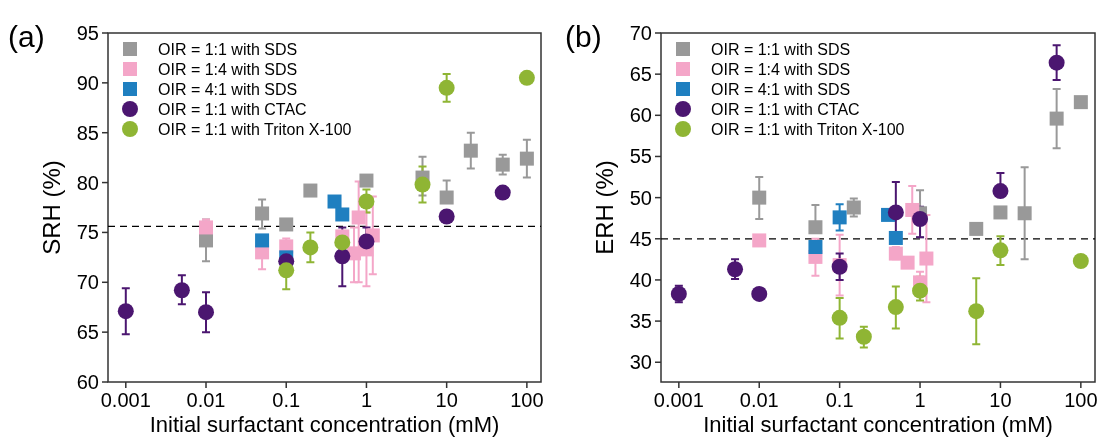 This screenshot has width=1101, height=443. What do you see at coordinates (640, 321) in the screenshot?
I see `y-tick-label: 35` at bounding box center [640, 321].